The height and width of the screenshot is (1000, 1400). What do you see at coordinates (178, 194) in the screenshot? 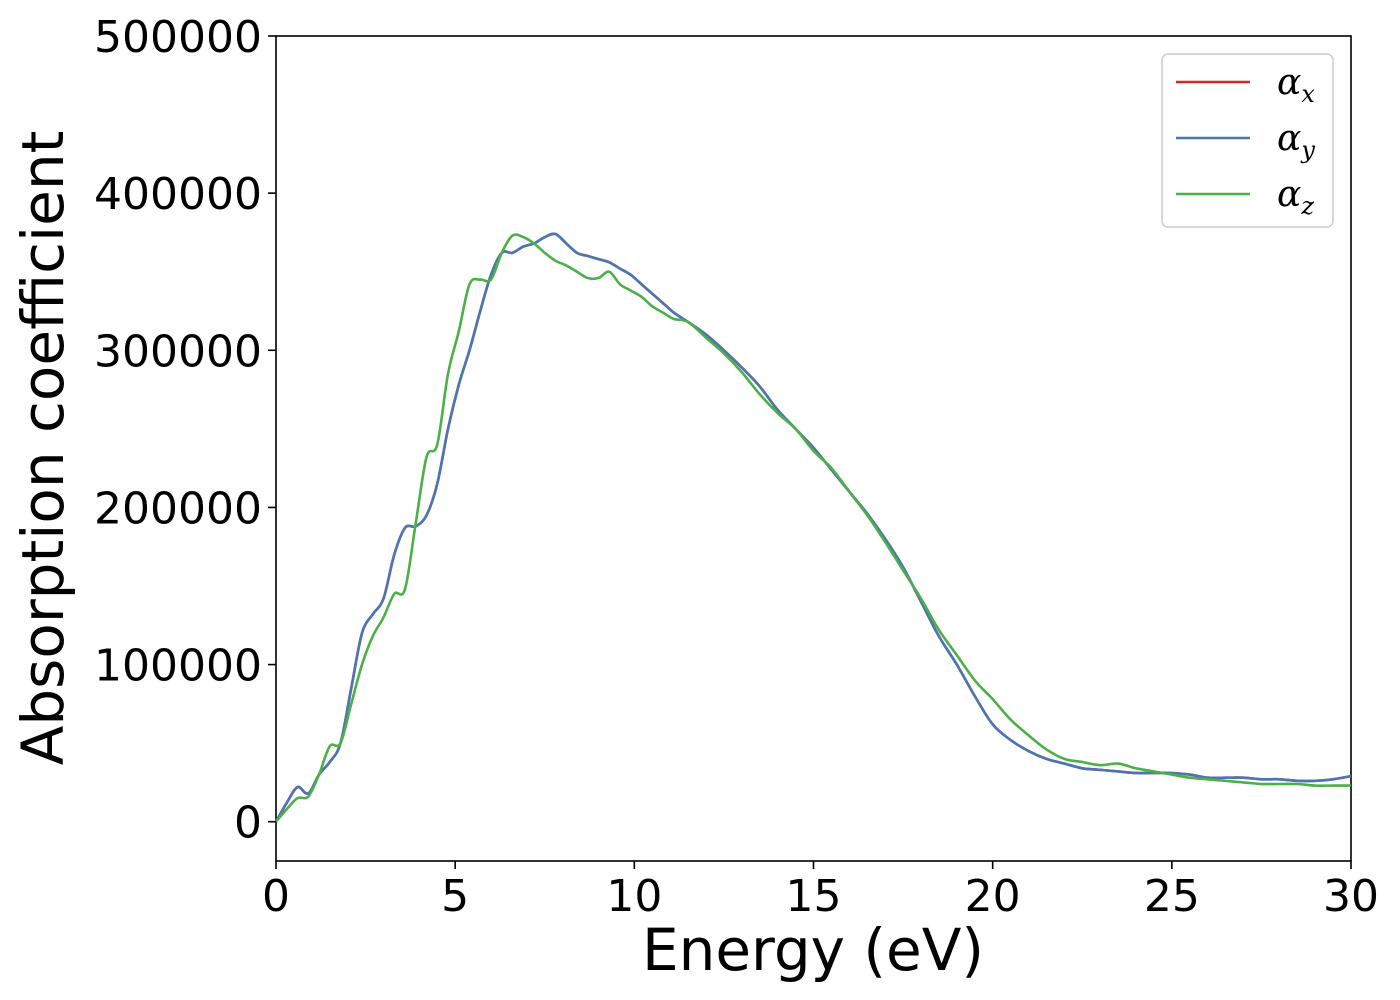
I see `y-tick-label: 400000` at bounding box center [178, 194].